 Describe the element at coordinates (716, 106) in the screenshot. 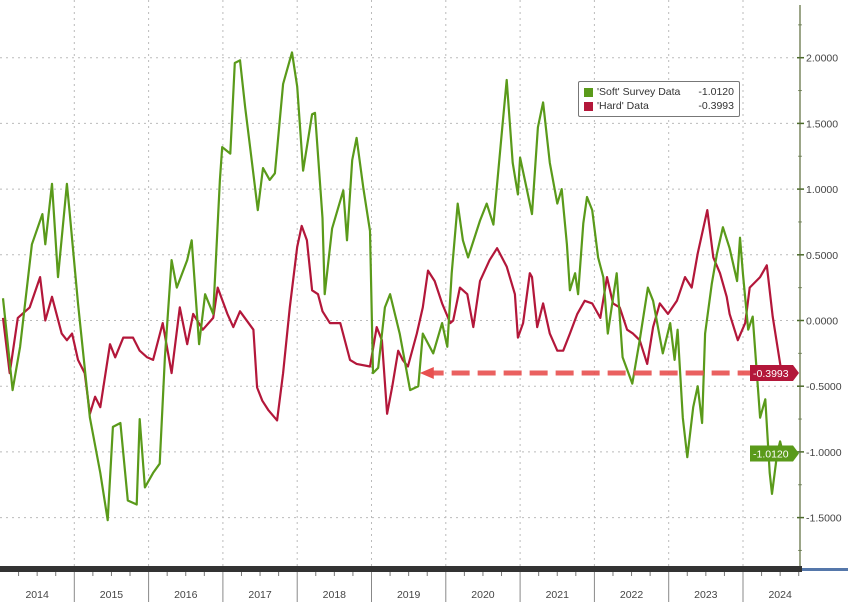

I see `legend-value: -0.3993` at that location.